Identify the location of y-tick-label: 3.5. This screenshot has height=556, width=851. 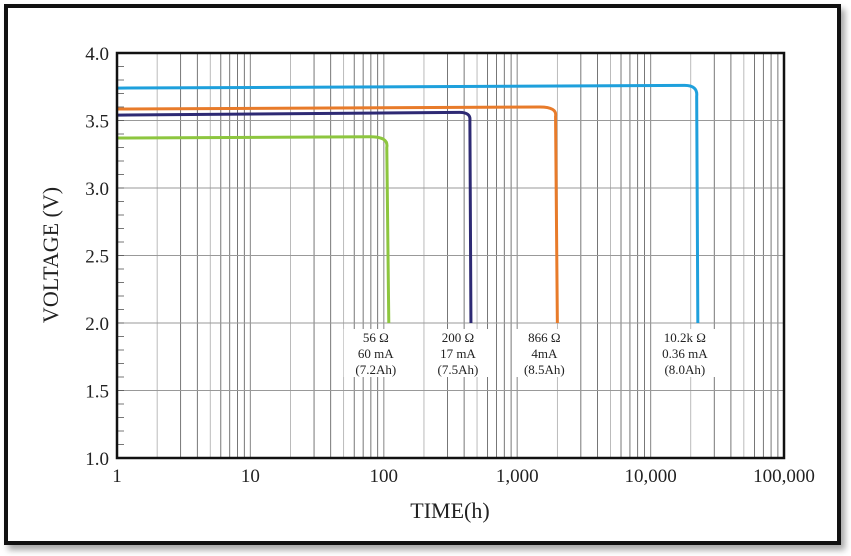
(97, 122).